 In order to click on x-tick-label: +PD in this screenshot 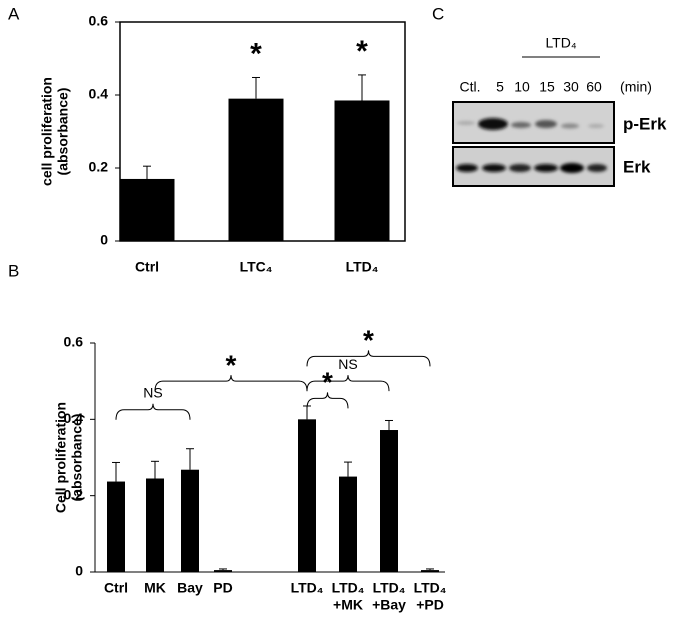, I will do `click(430, 605)`.